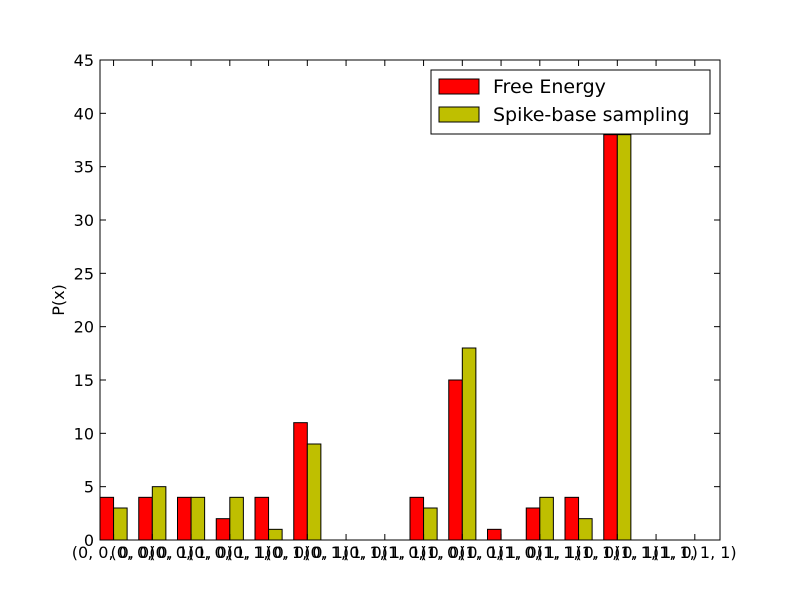 Image resolution: width=800 pixels, height=600 pixels. Describe the element at coordinates (84, 273) in the screenshot. I see `y-tick-label: 25` at that location.